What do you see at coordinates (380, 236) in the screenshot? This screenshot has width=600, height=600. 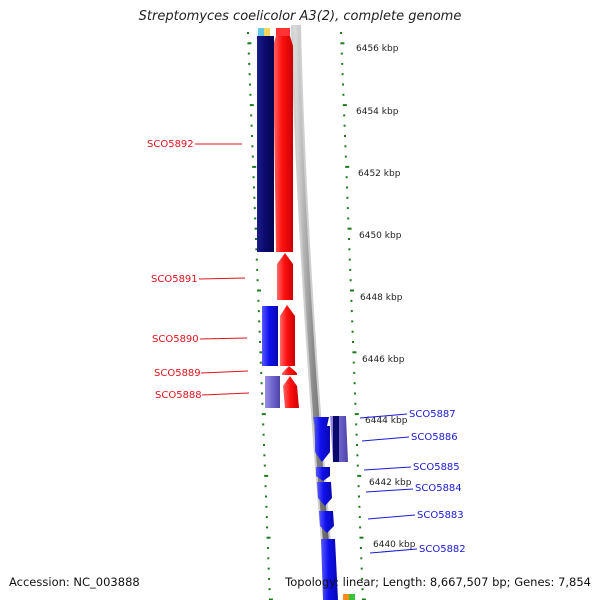 I see `scale-label: 6450 kbp` at bounding box center [380, 236].